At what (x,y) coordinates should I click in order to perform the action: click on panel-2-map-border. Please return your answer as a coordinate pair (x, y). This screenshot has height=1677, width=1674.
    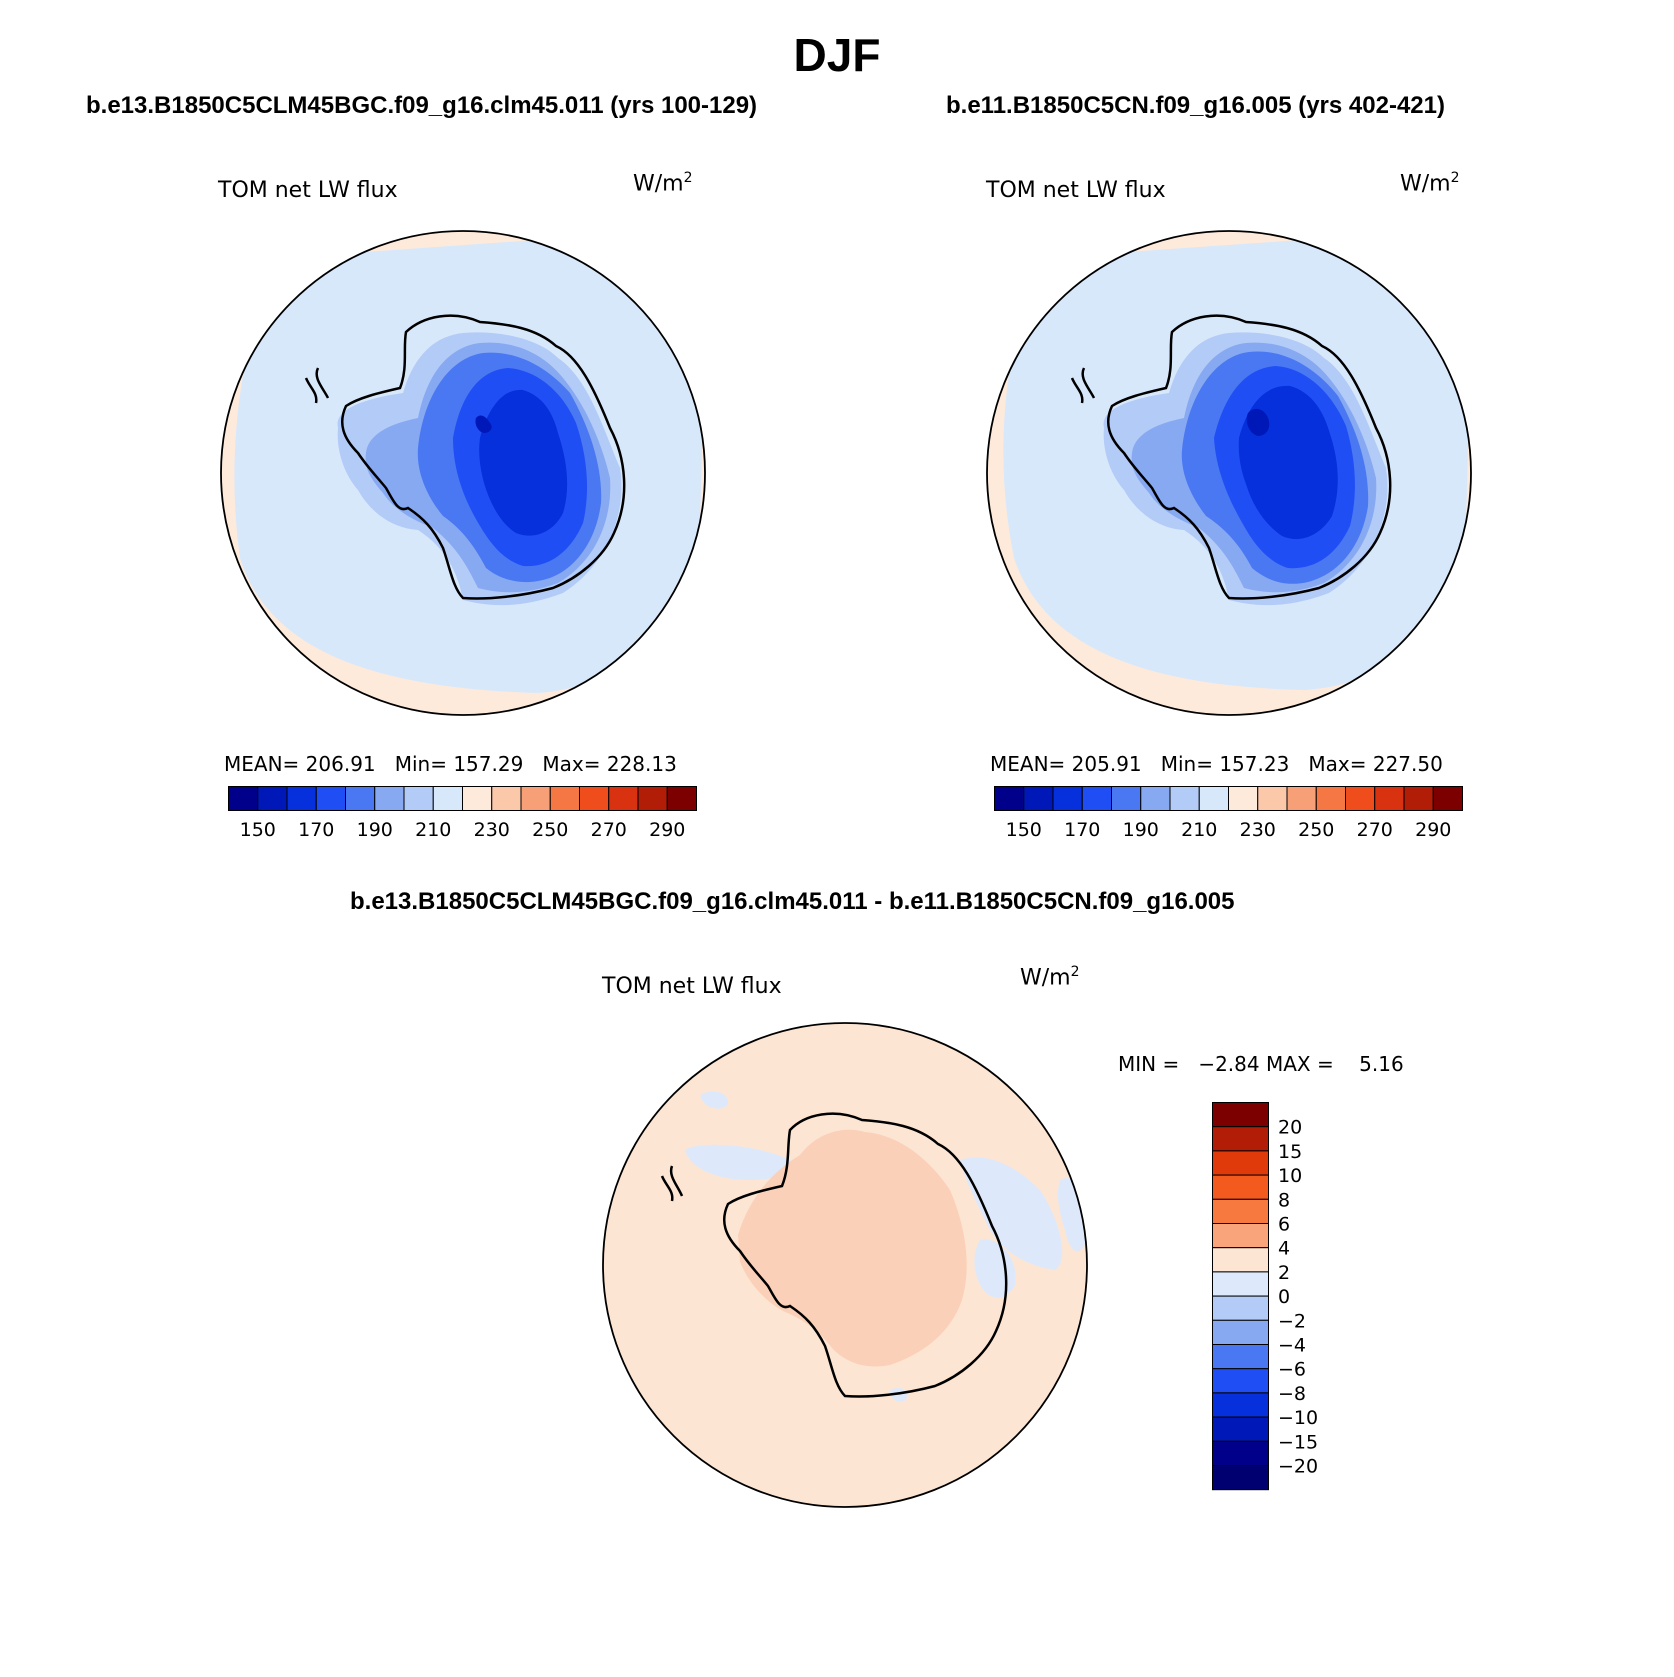
    Looking at the image, I should click on (1229, 473).